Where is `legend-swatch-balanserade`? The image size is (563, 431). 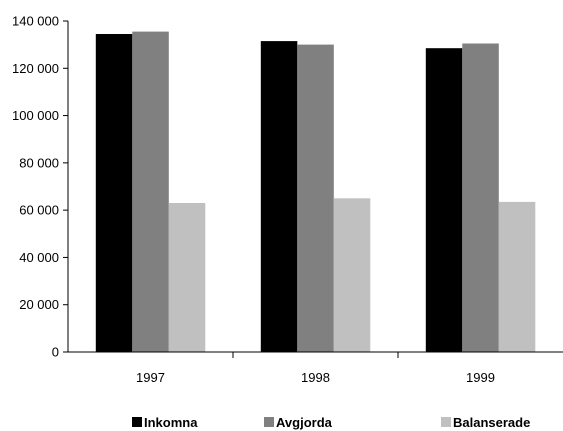
legend-swatch-balanserade is located at coordinates (446, 422).